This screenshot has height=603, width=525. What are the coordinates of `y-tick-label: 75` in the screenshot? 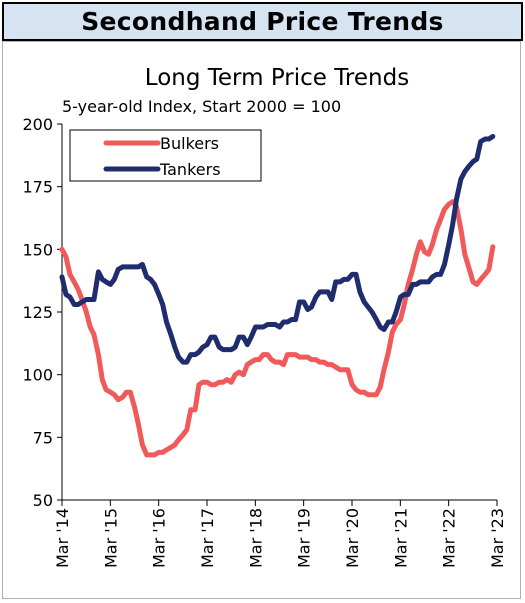 It's located at (43, 437).